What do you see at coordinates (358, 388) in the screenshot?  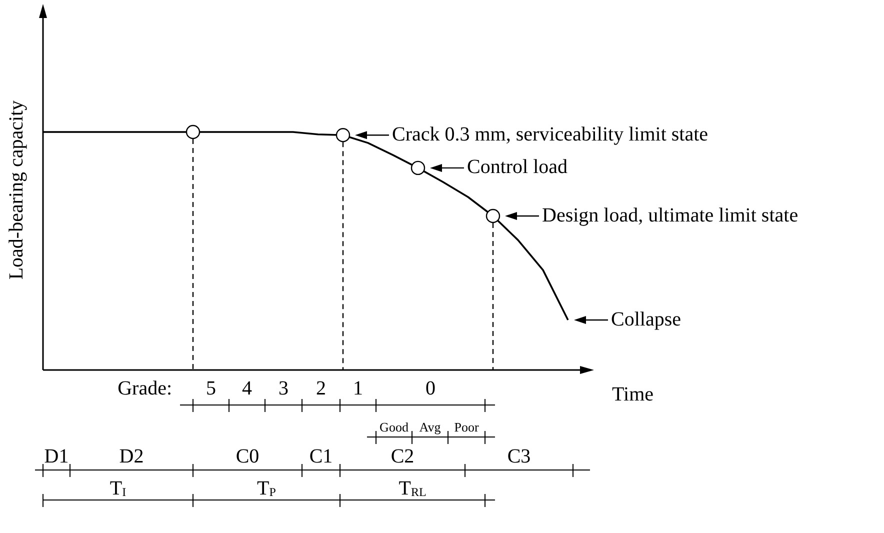 I see `text: 1` at bounding box center [358, 388].